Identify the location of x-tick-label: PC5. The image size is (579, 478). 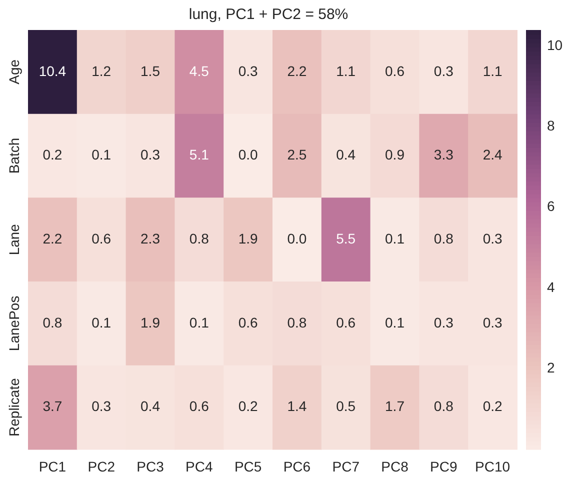
(248, 466).